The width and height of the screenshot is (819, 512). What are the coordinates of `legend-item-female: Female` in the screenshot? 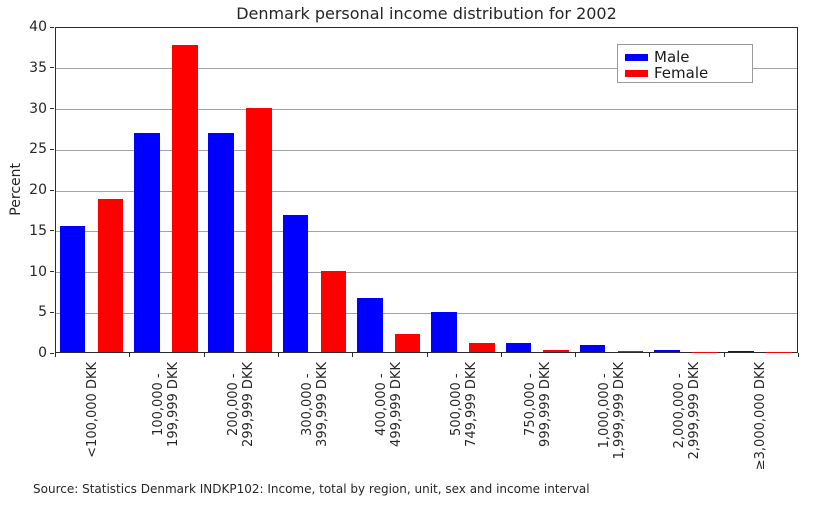 It's located at (688, 73).